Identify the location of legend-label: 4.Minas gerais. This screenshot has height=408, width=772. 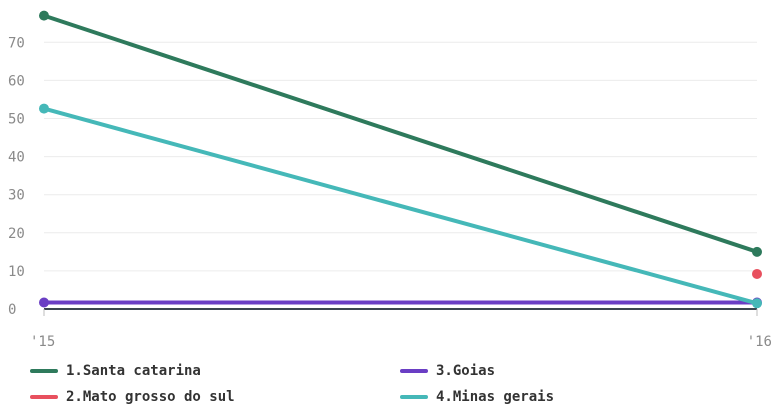
(495, 397).